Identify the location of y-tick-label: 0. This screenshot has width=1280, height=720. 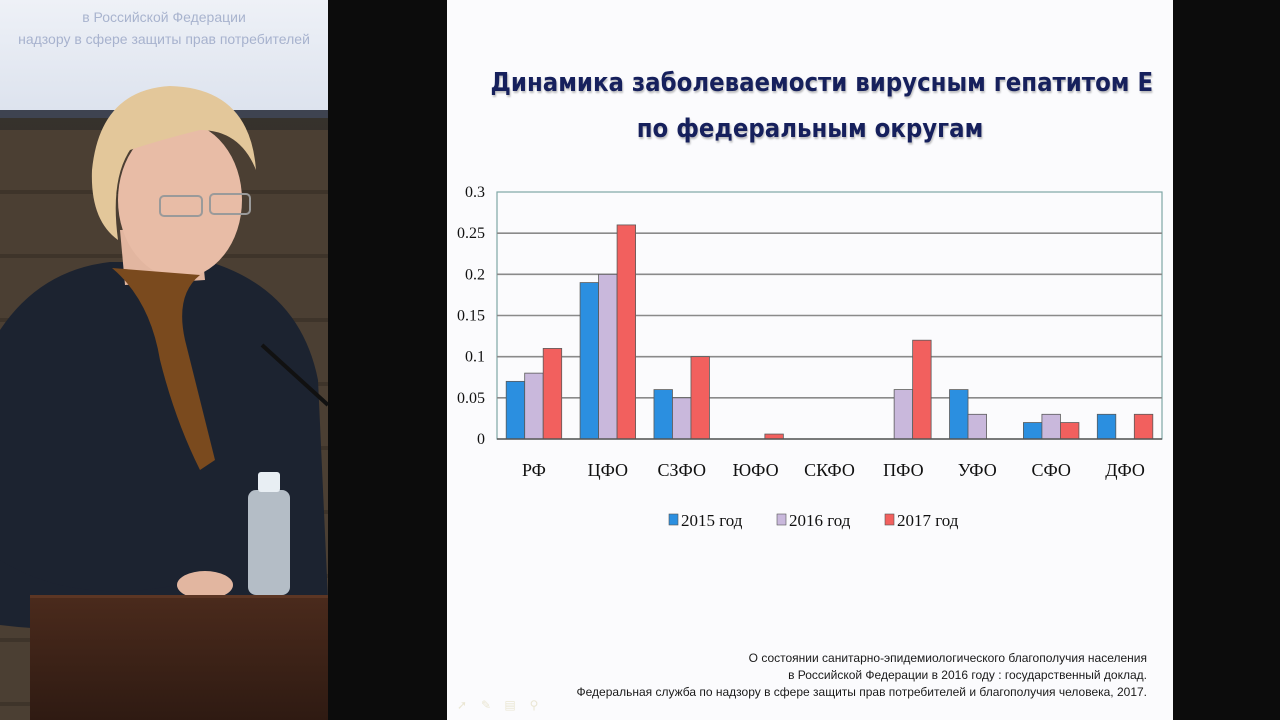
(481, 439).